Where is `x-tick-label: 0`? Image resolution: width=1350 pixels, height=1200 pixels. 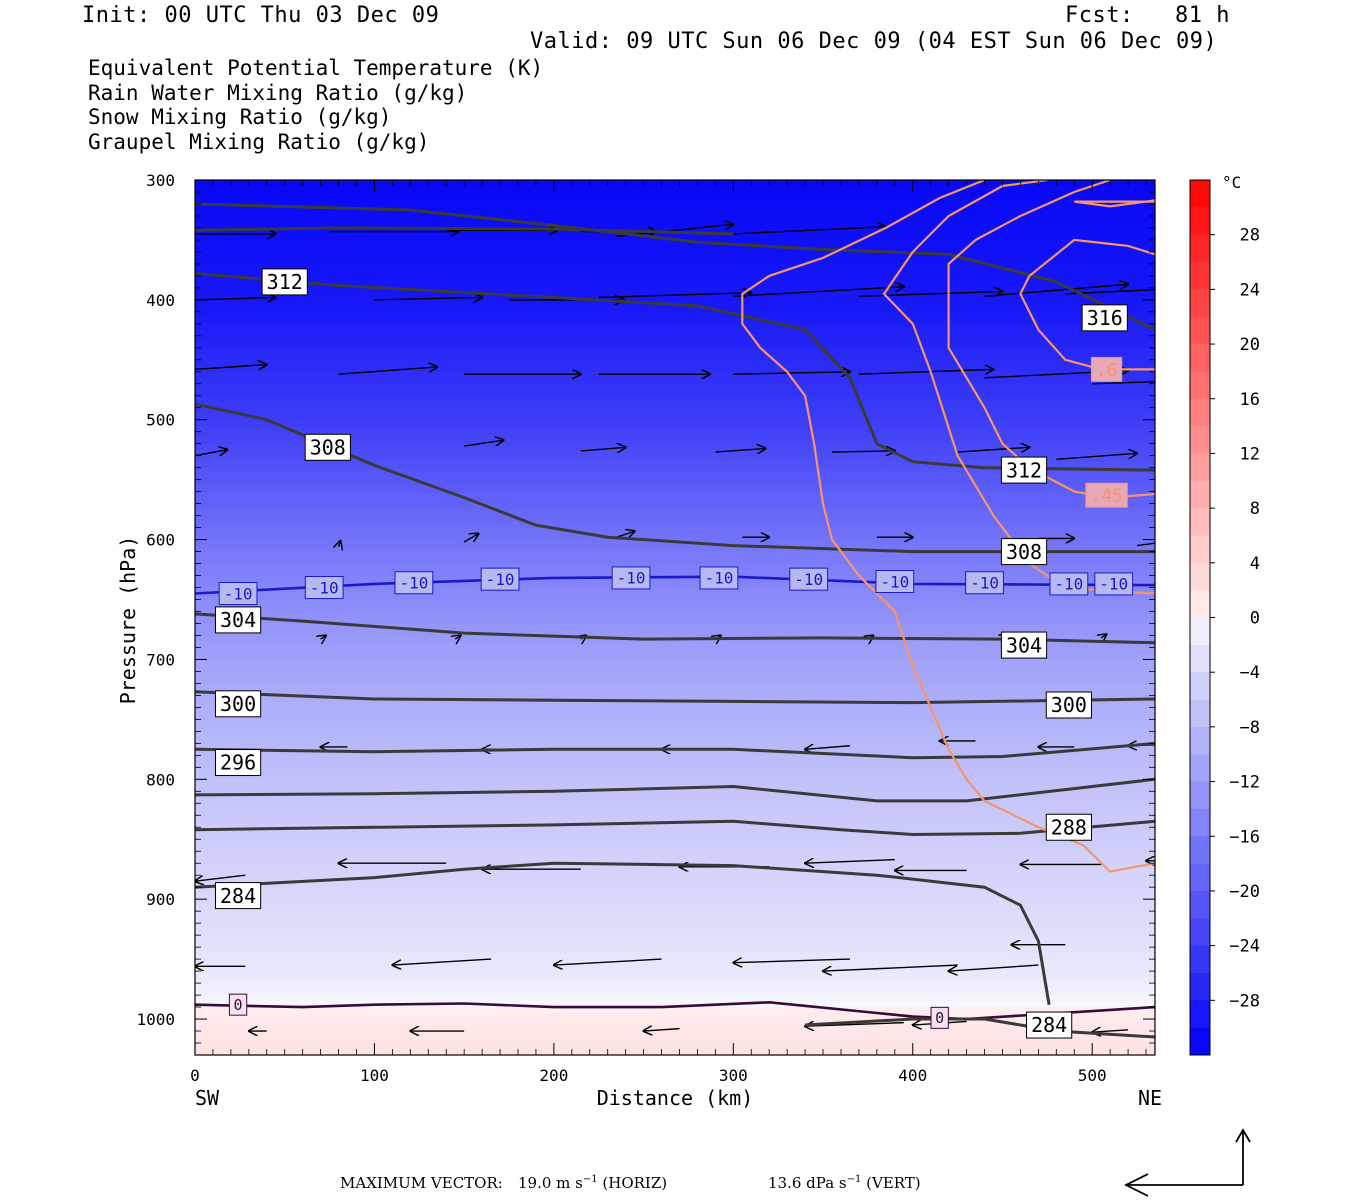 x-tick-label: 0 is located at coordinates (195, 1075).